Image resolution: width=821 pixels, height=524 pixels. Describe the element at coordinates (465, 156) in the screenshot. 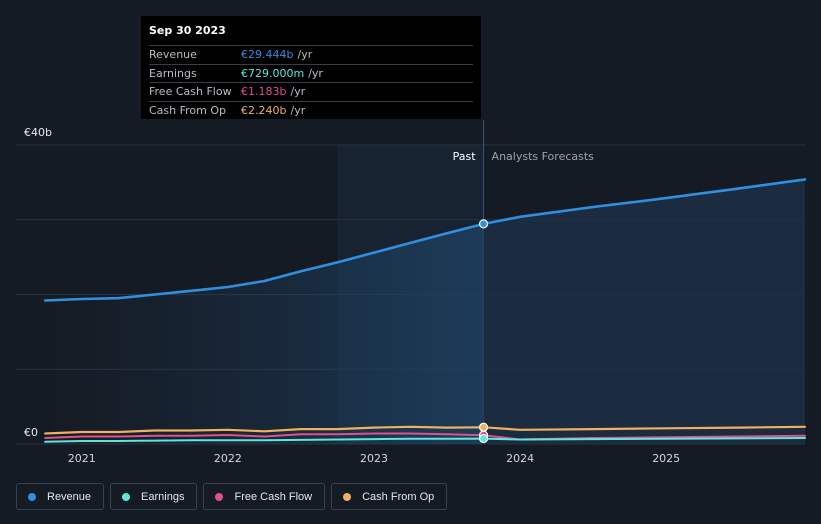

I see `past-label: Past` at that location.